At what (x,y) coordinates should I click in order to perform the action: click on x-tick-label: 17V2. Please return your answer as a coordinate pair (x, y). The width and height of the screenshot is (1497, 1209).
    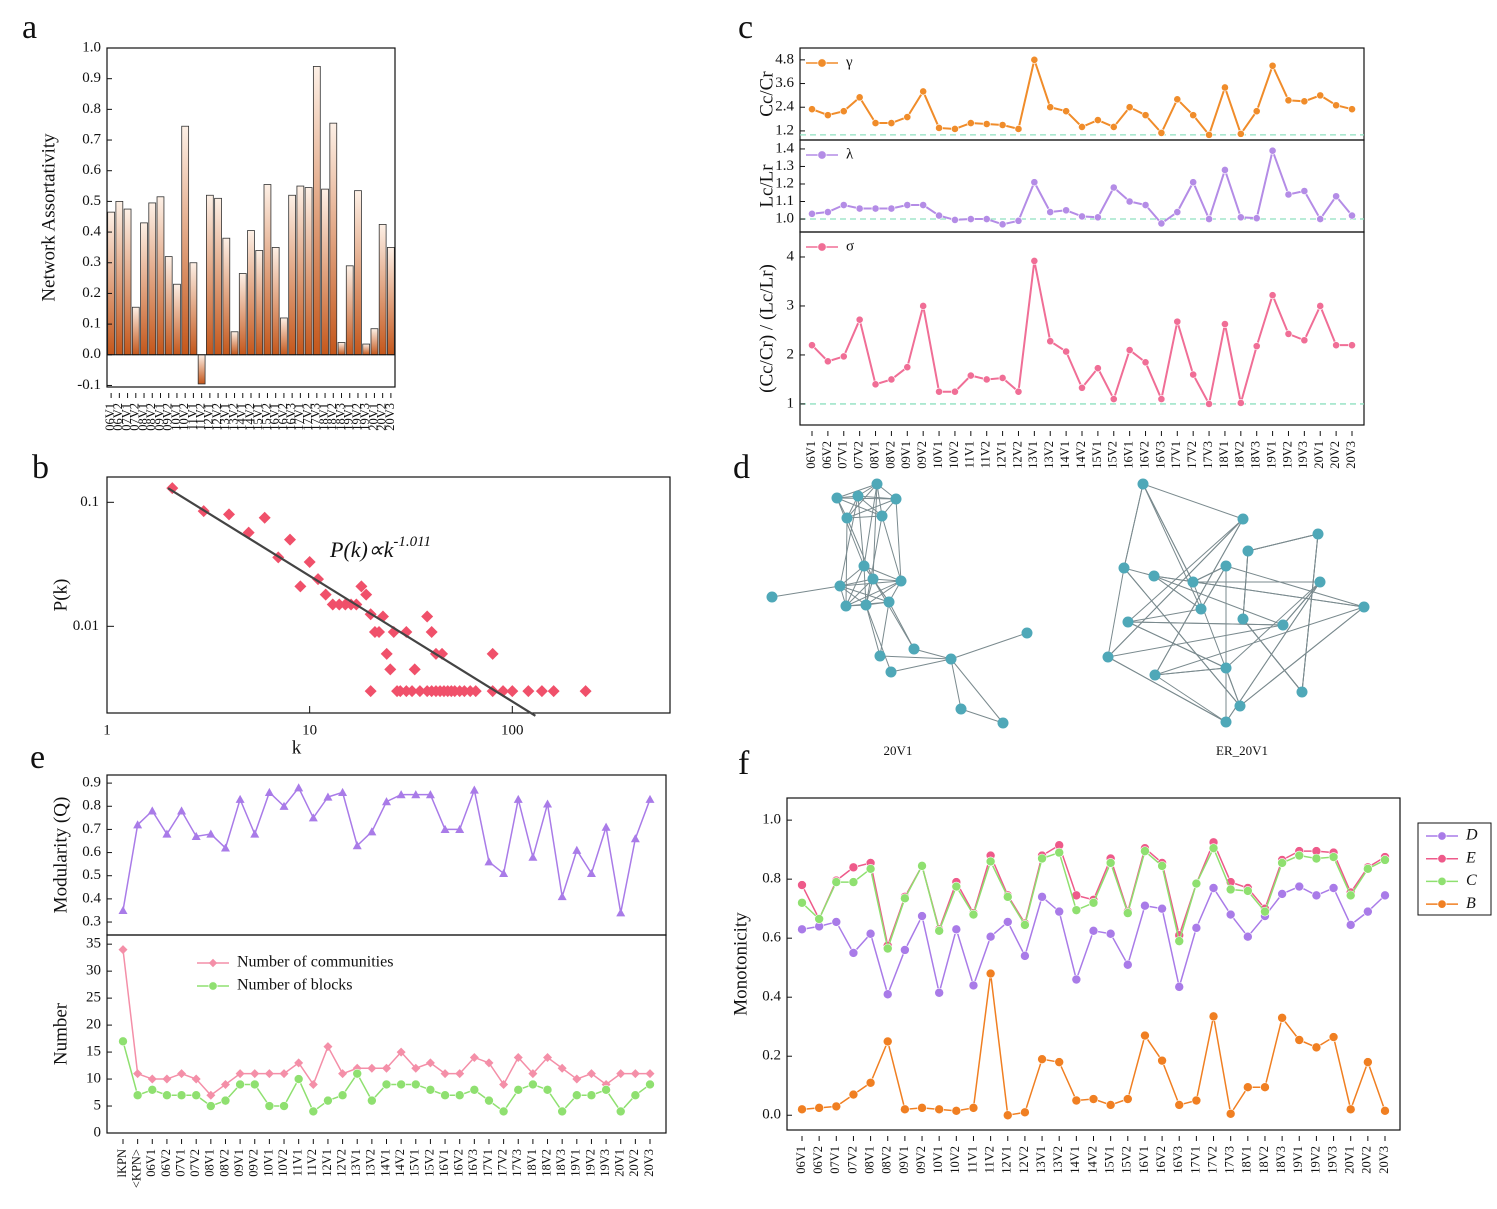
    Looking at the image, I should click on (502, 1163).